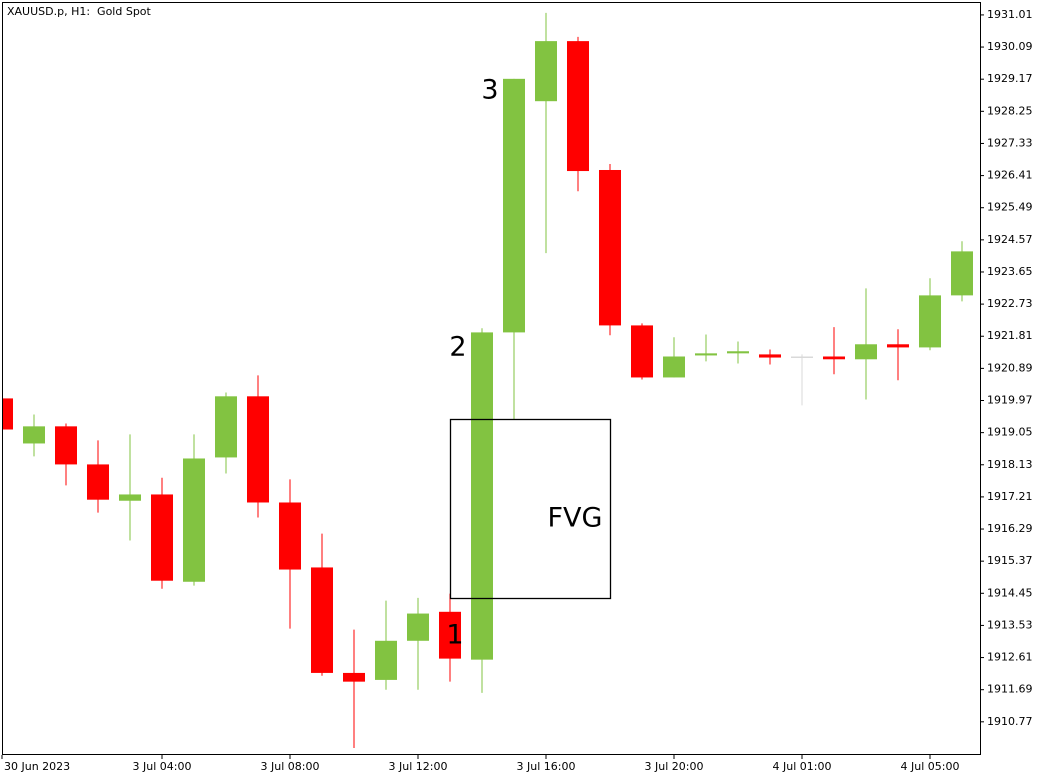 This screenshot has height=779, width=1052. Describe the element at coordinates (489, 90) in the screenshot. I see `annotation: 3` at that location.